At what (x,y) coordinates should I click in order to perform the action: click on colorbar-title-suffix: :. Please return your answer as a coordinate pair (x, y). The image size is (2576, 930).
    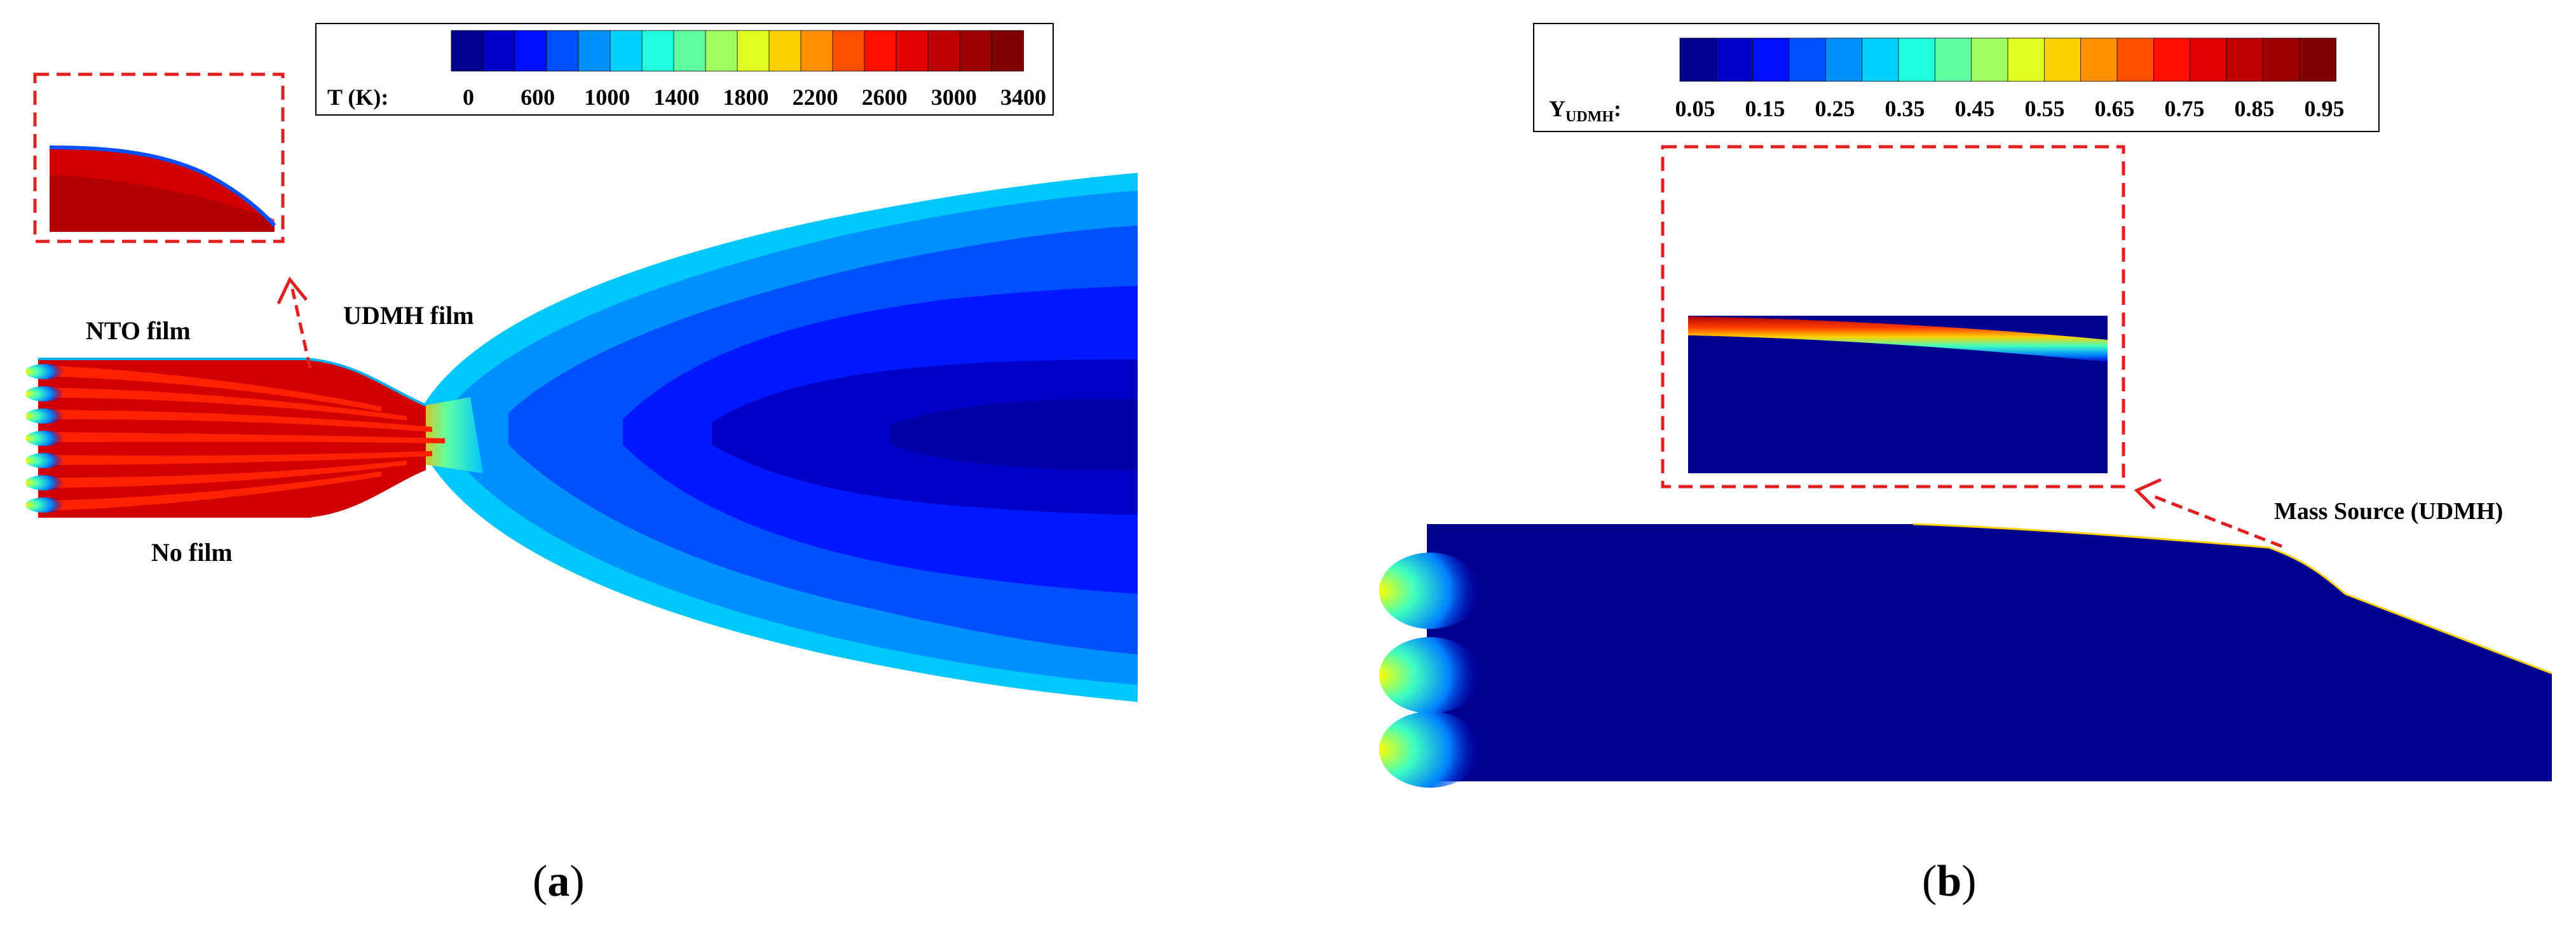
    Looking at the image, I should click on (1617, 108).